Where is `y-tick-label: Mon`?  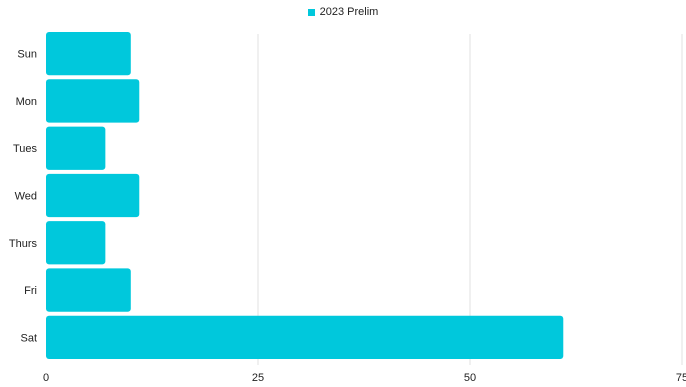
y-tick-label: Mon is located at coordinates (26, 102).